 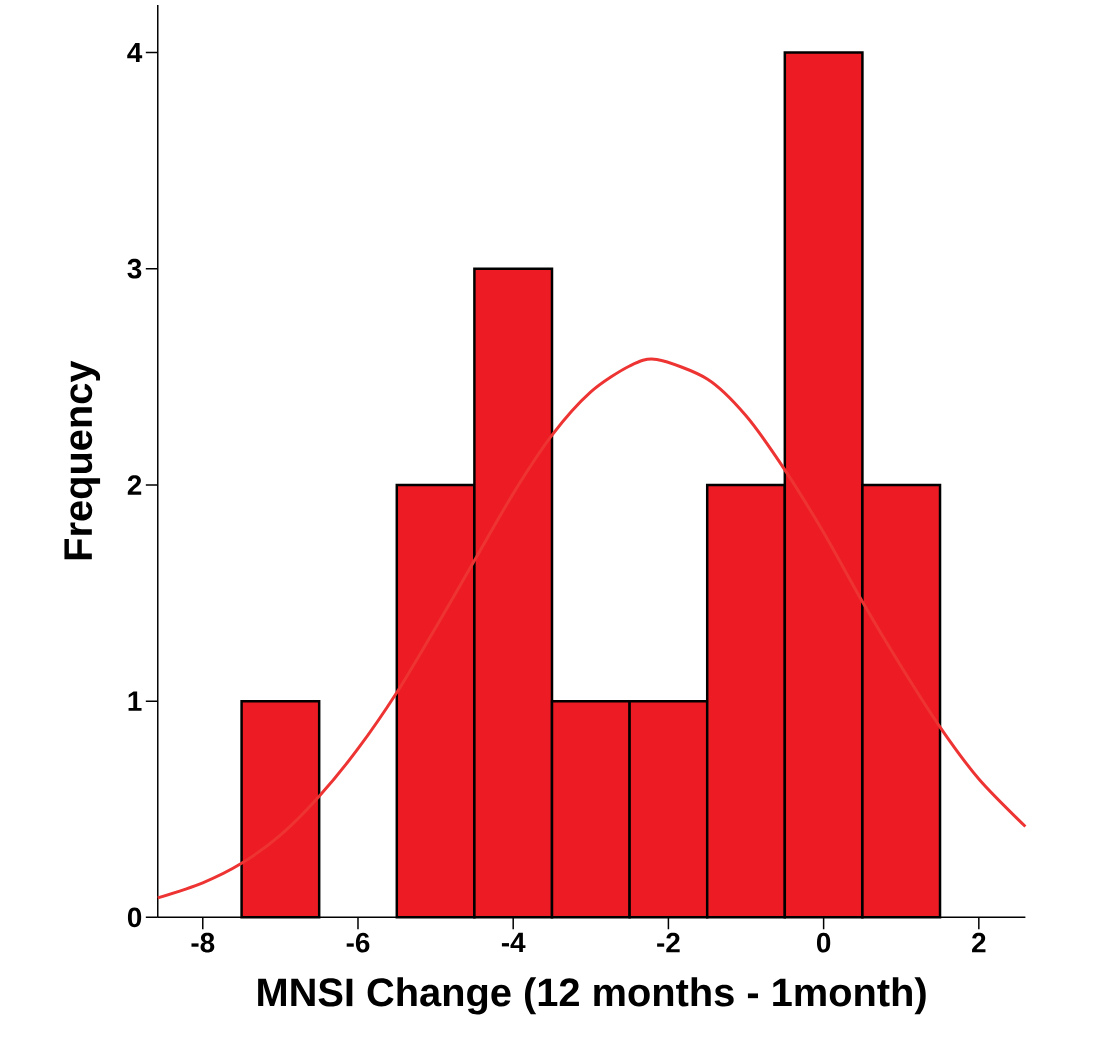 I want to click on y-tick-label: 0, so click(x=134, y=917).